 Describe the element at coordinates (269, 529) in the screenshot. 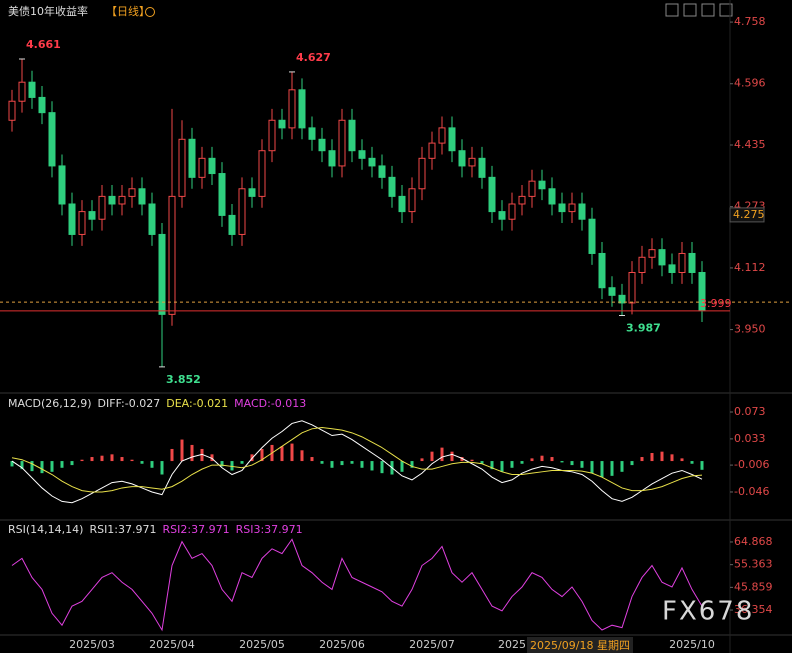

I see `legend-entry: RSI3:37.971` at that location.